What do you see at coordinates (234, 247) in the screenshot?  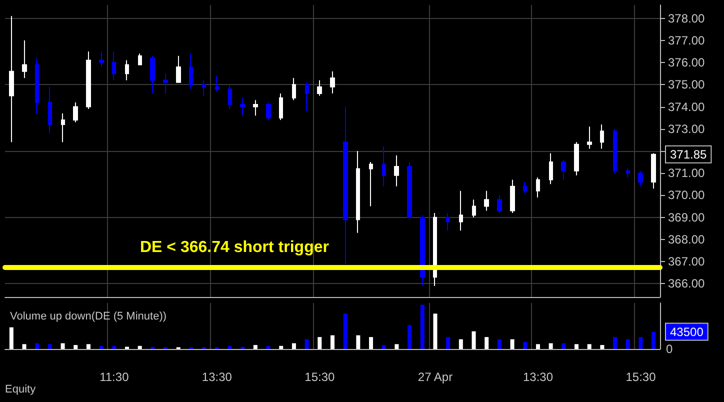 I see `ref-line-label: DE < 366.74 short trigger` at bounding box center [234, 247].